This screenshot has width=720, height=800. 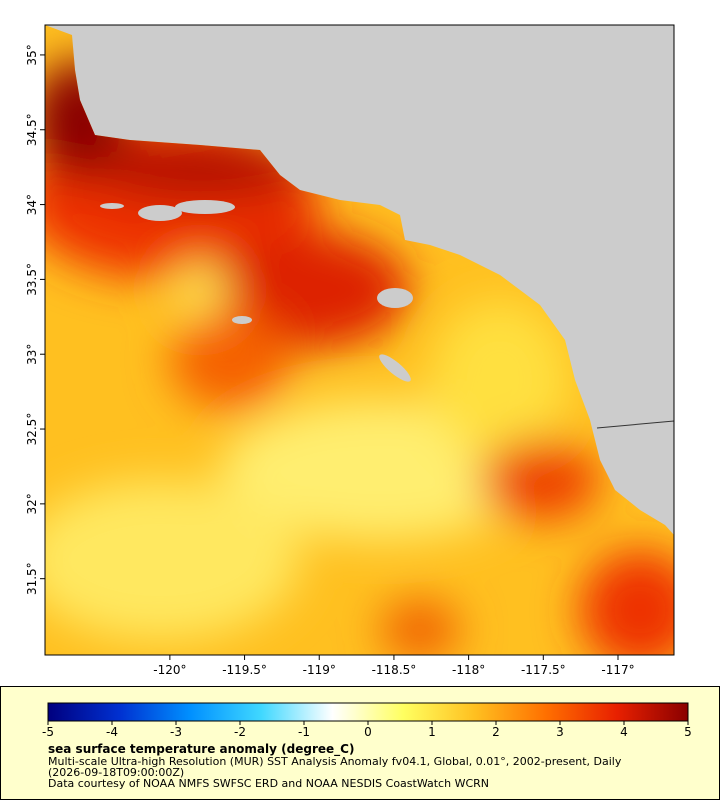 I want to click on y-tick-label: 32°, so click(x=32, y=503).